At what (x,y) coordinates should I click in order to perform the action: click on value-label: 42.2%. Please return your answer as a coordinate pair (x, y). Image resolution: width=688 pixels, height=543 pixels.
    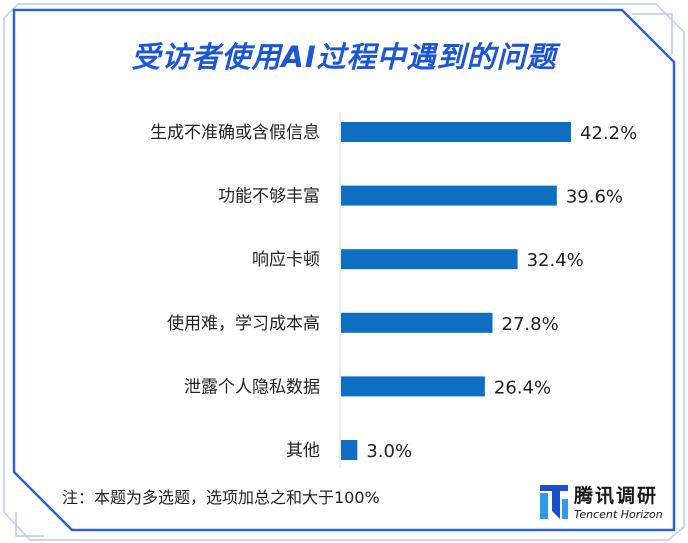
    Looking at the image, I should click on (608, 133).